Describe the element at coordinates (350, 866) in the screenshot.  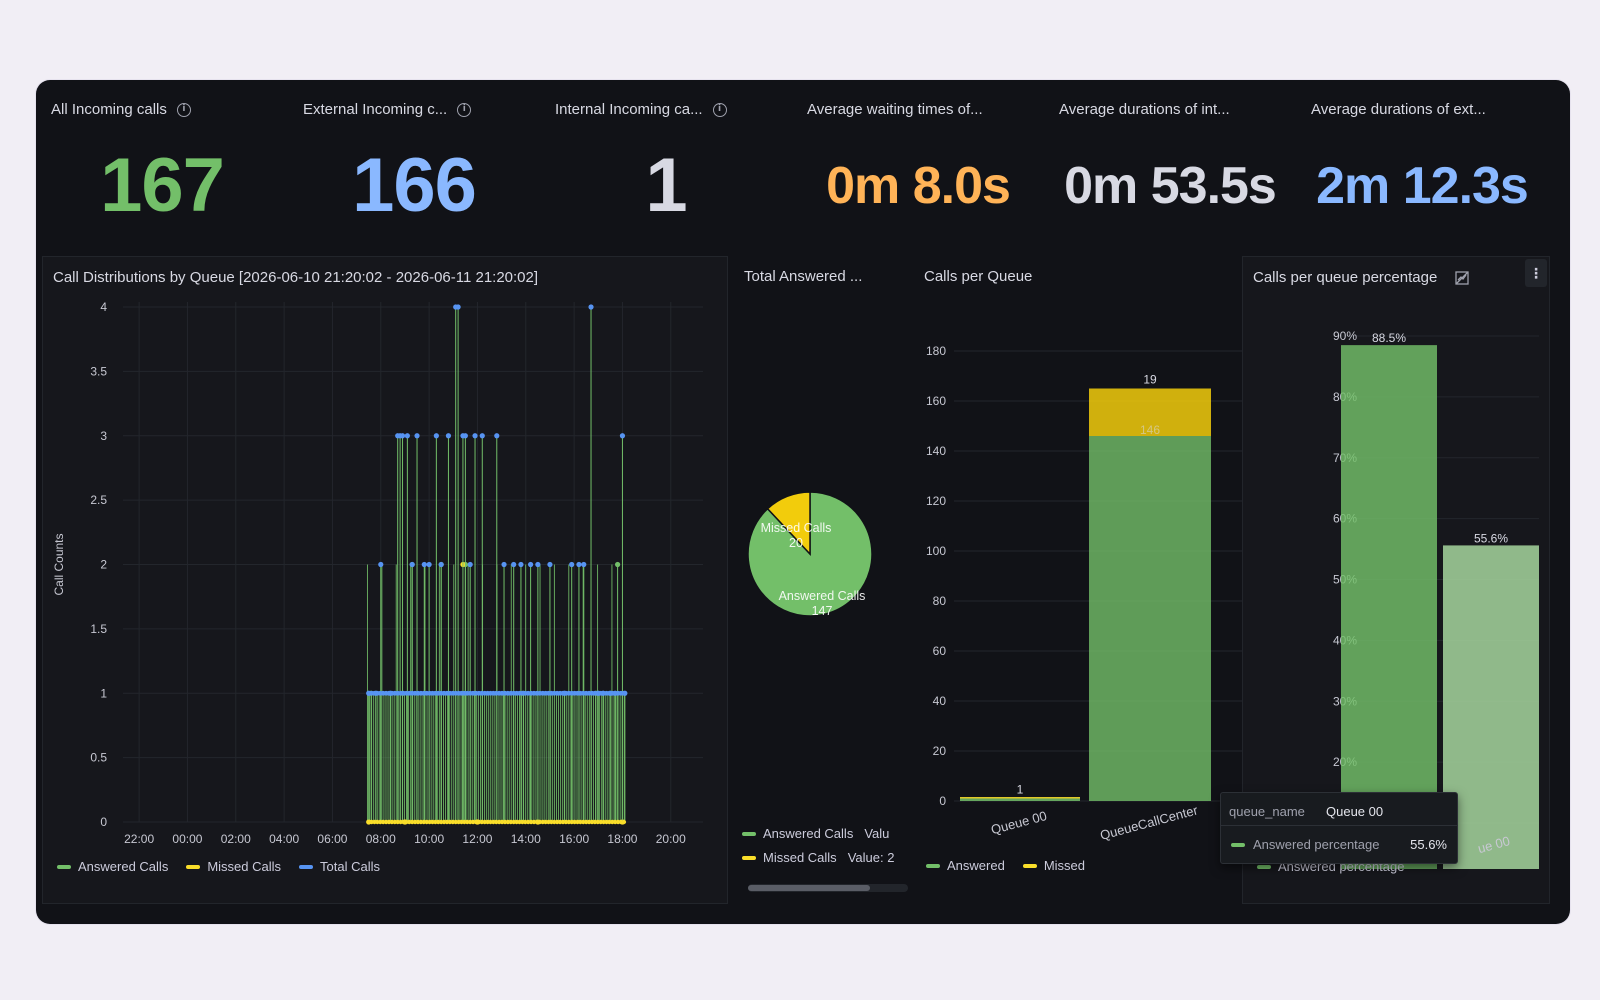
I see `legend-label: Total Calls` at that location.